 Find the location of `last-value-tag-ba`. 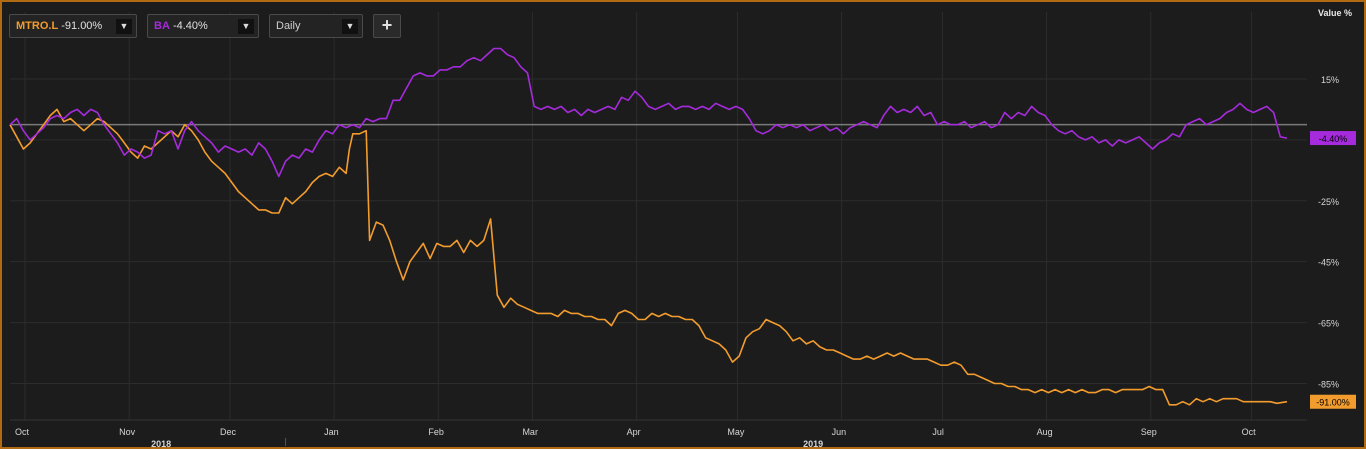

last-value-tag-ba is located at coordinates (1333, 138).